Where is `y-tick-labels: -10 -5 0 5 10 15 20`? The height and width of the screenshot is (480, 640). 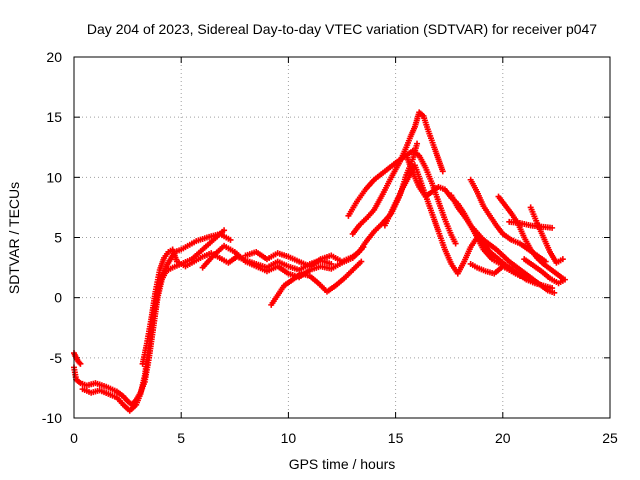 y-tick-labels: -10 -5 0 5 10 15 20 is located at coordinates (52, 237).